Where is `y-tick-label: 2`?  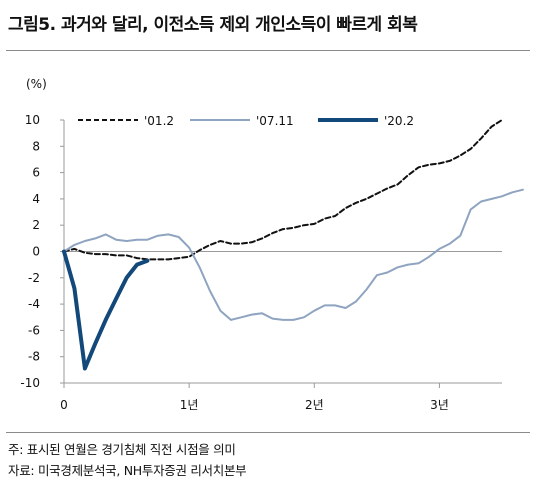 y-tick-label: 2 is located at coordinates (36, 225).